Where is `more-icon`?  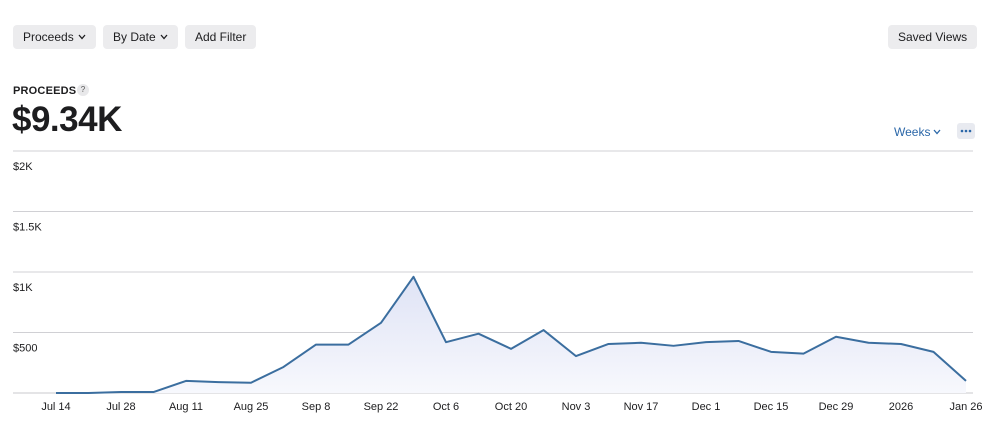
more-icon is located at coordinates (966, 131).